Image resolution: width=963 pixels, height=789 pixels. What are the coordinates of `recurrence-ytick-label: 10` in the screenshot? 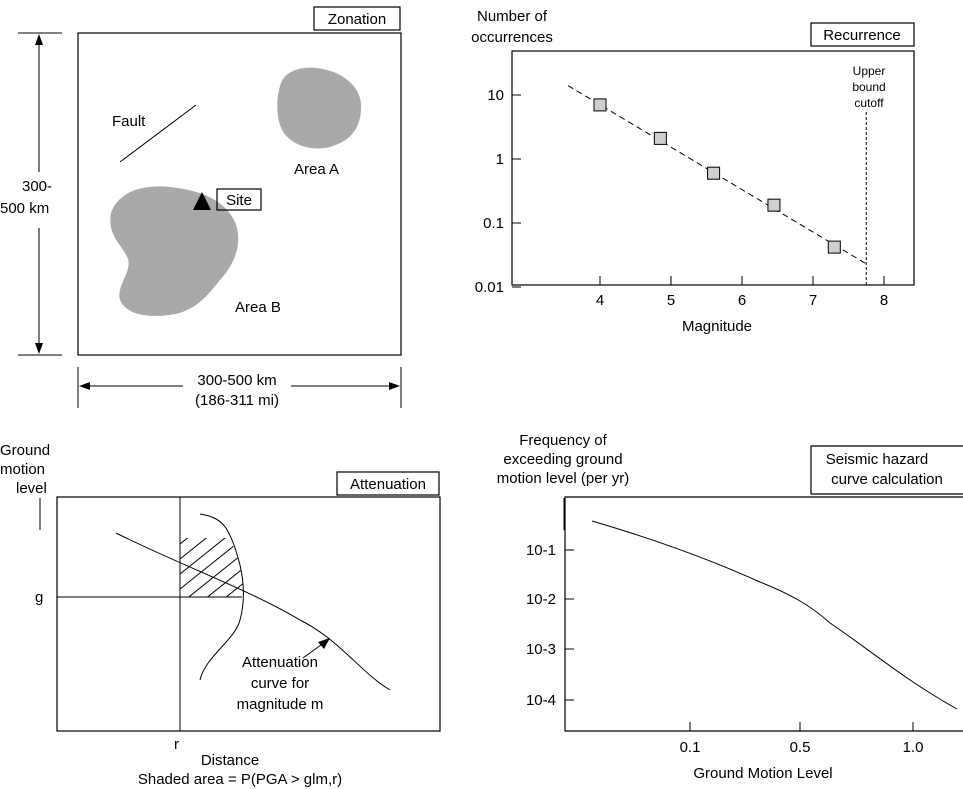 It's located at (495, 95).